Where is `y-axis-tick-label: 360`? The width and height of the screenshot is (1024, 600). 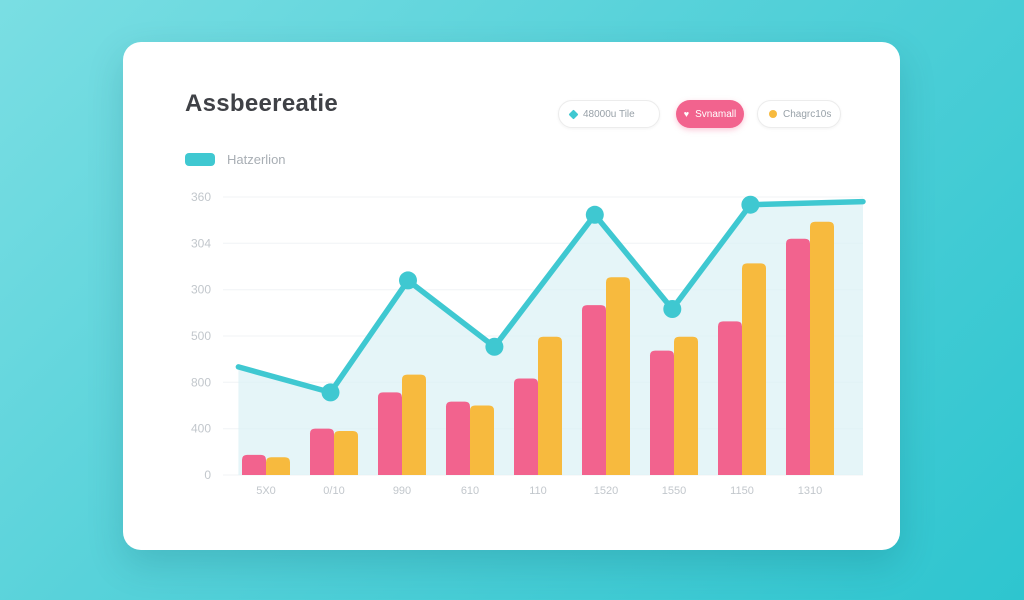
y-axis-tick-label: 360 is located at coordinates (201, 197).